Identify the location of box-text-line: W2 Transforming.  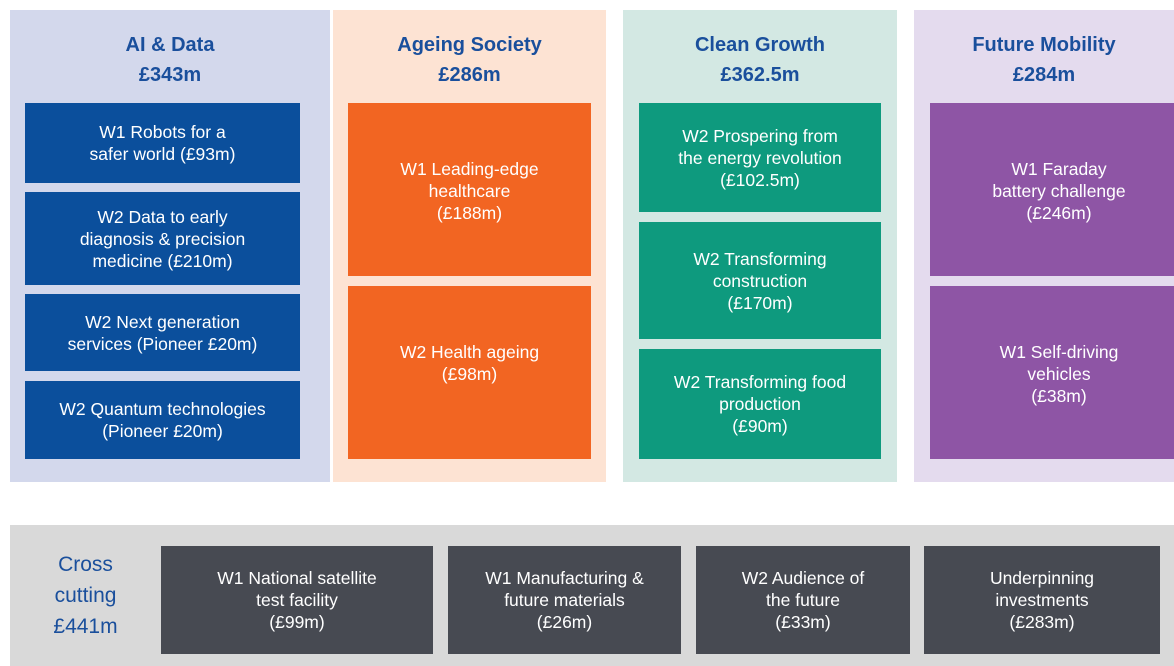
(760, 258).